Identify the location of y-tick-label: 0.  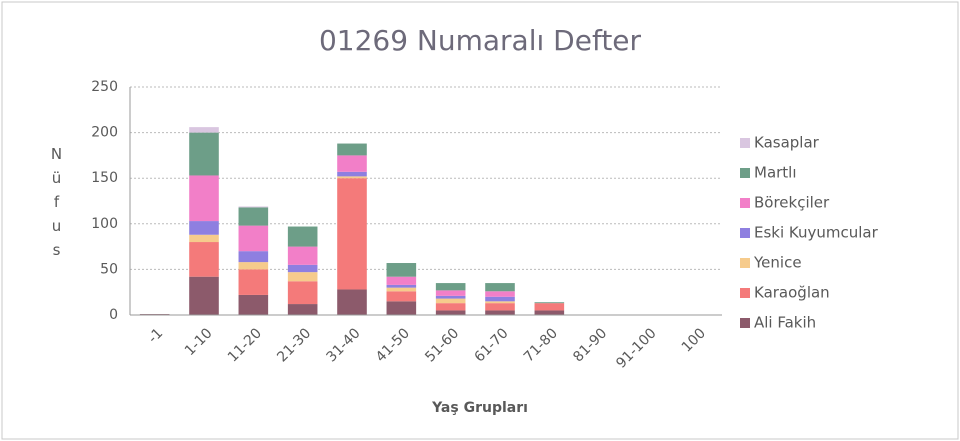
(113, 315).